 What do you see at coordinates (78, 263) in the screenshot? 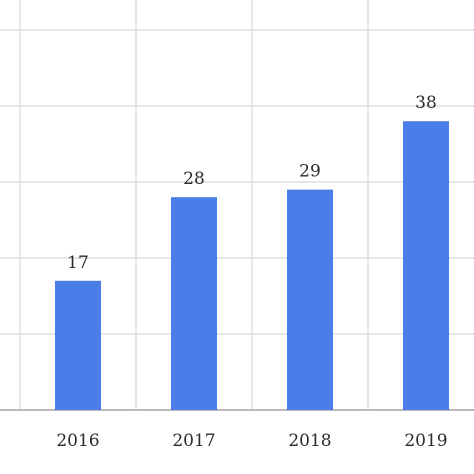
I see `data-label-2016: 17` at bounding box center [78, 263].